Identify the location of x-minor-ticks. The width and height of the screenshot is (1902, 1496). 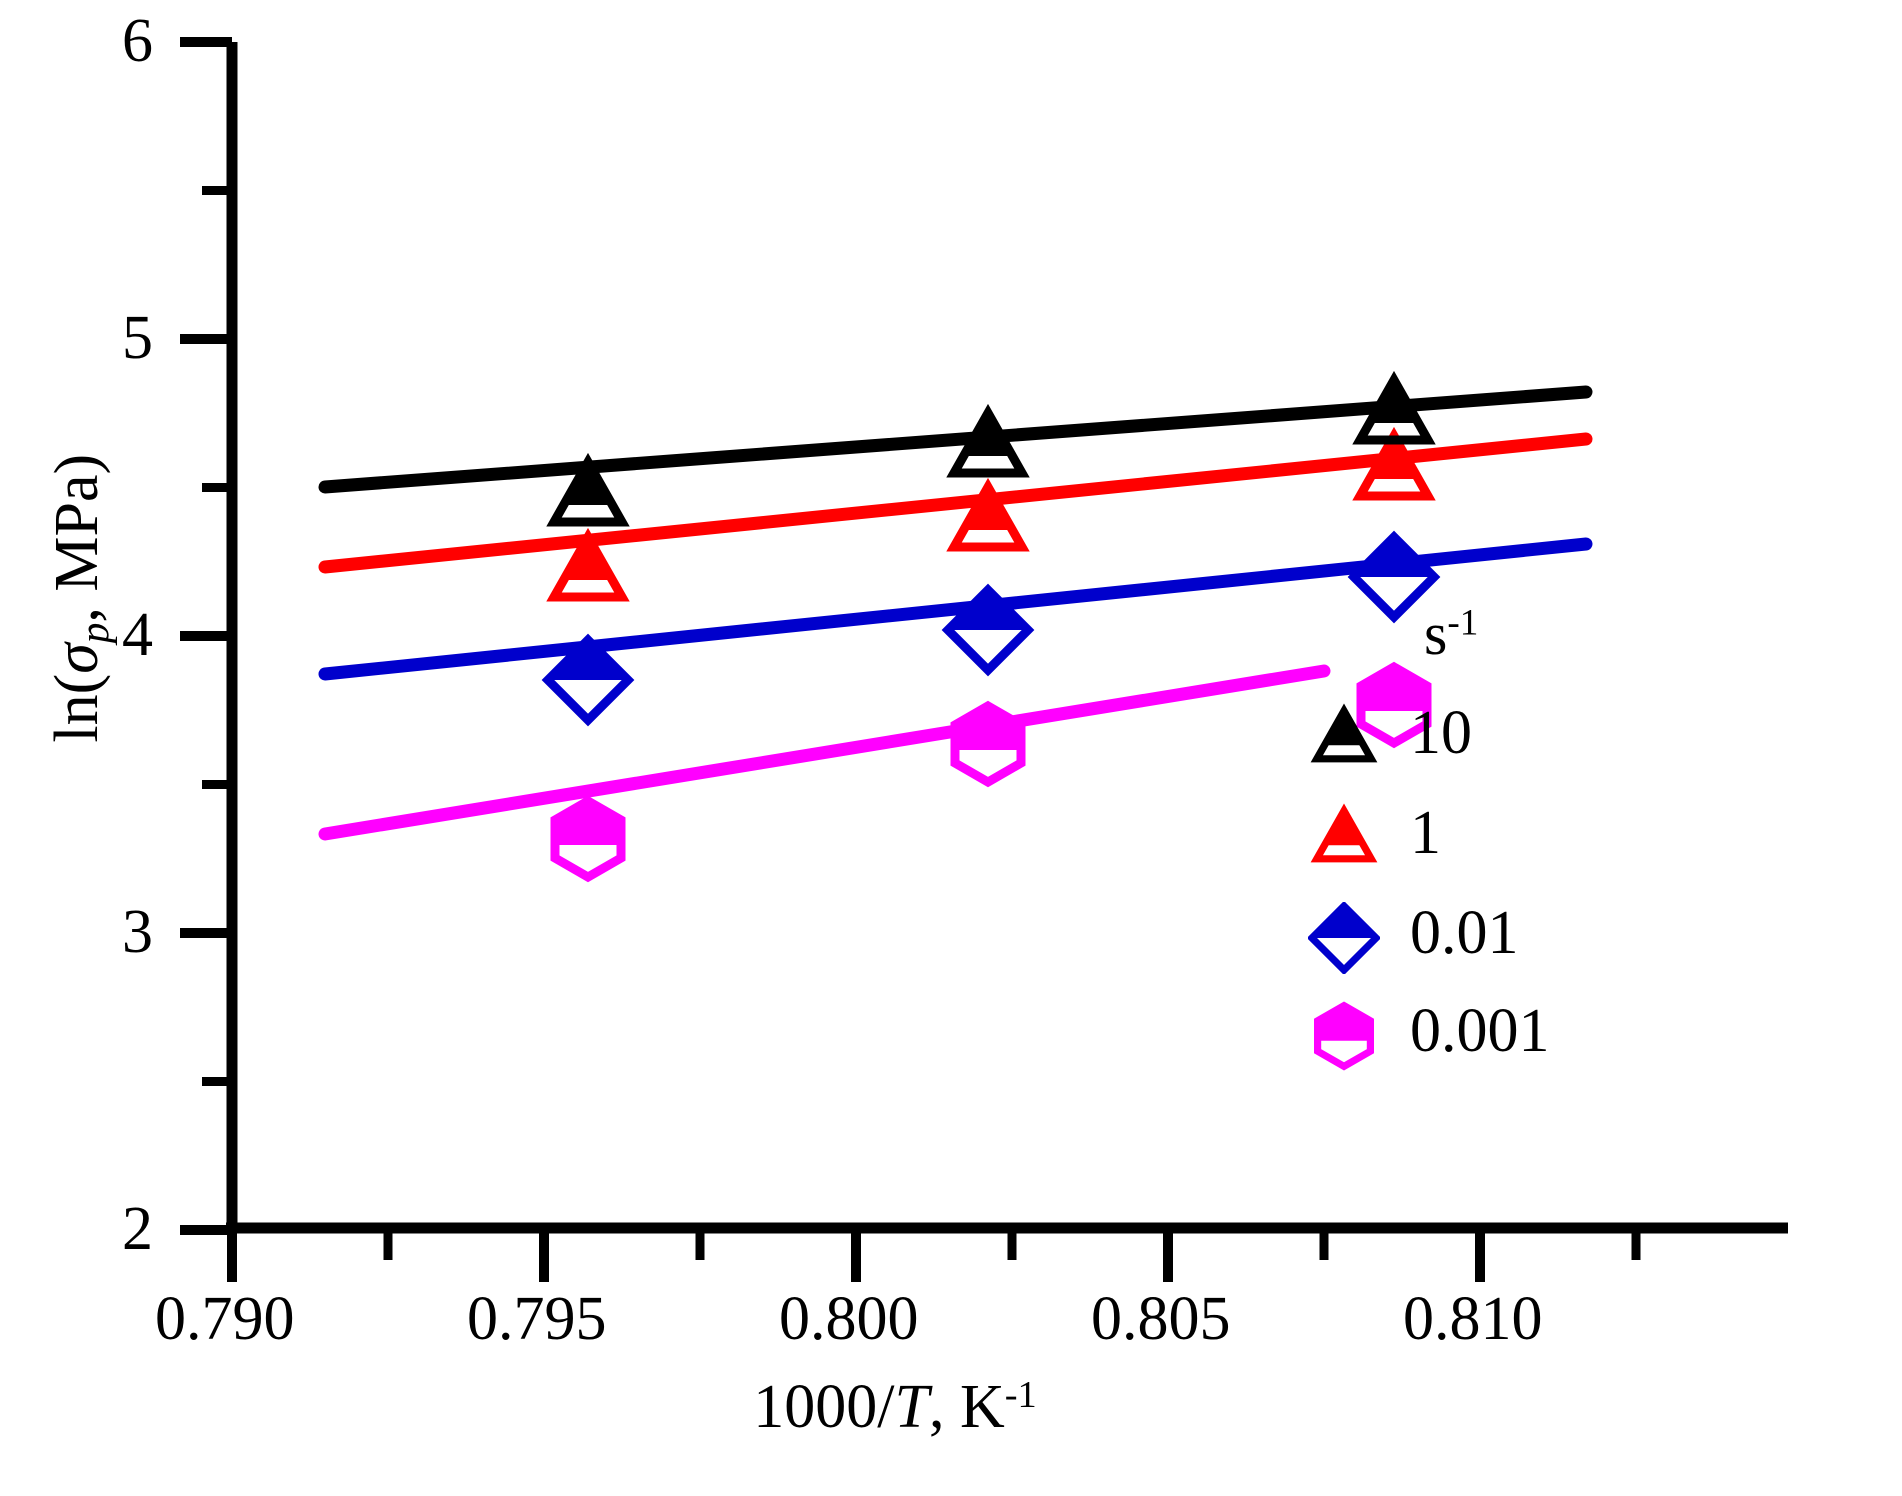
(1012, 1244).